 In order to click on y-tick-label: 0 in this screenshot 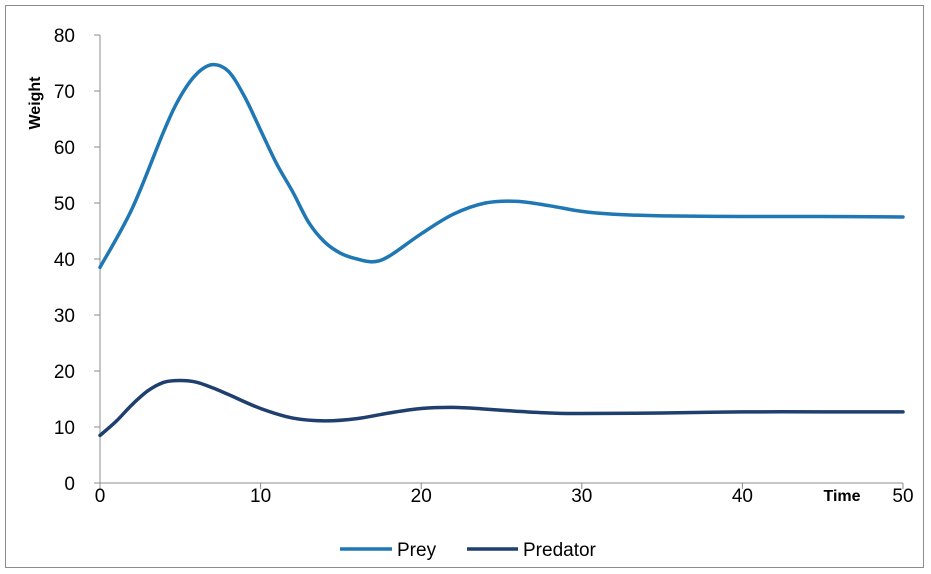, I will do `click(69, 484)`.